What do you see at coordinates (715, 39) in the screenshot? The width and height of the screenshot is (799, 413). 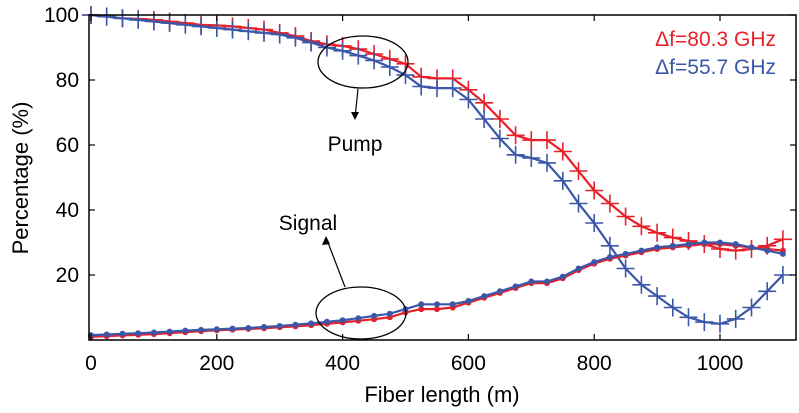 I see `legend-entry-80-3: Δf=80.3 GHz` at bounding box center [715, 39].